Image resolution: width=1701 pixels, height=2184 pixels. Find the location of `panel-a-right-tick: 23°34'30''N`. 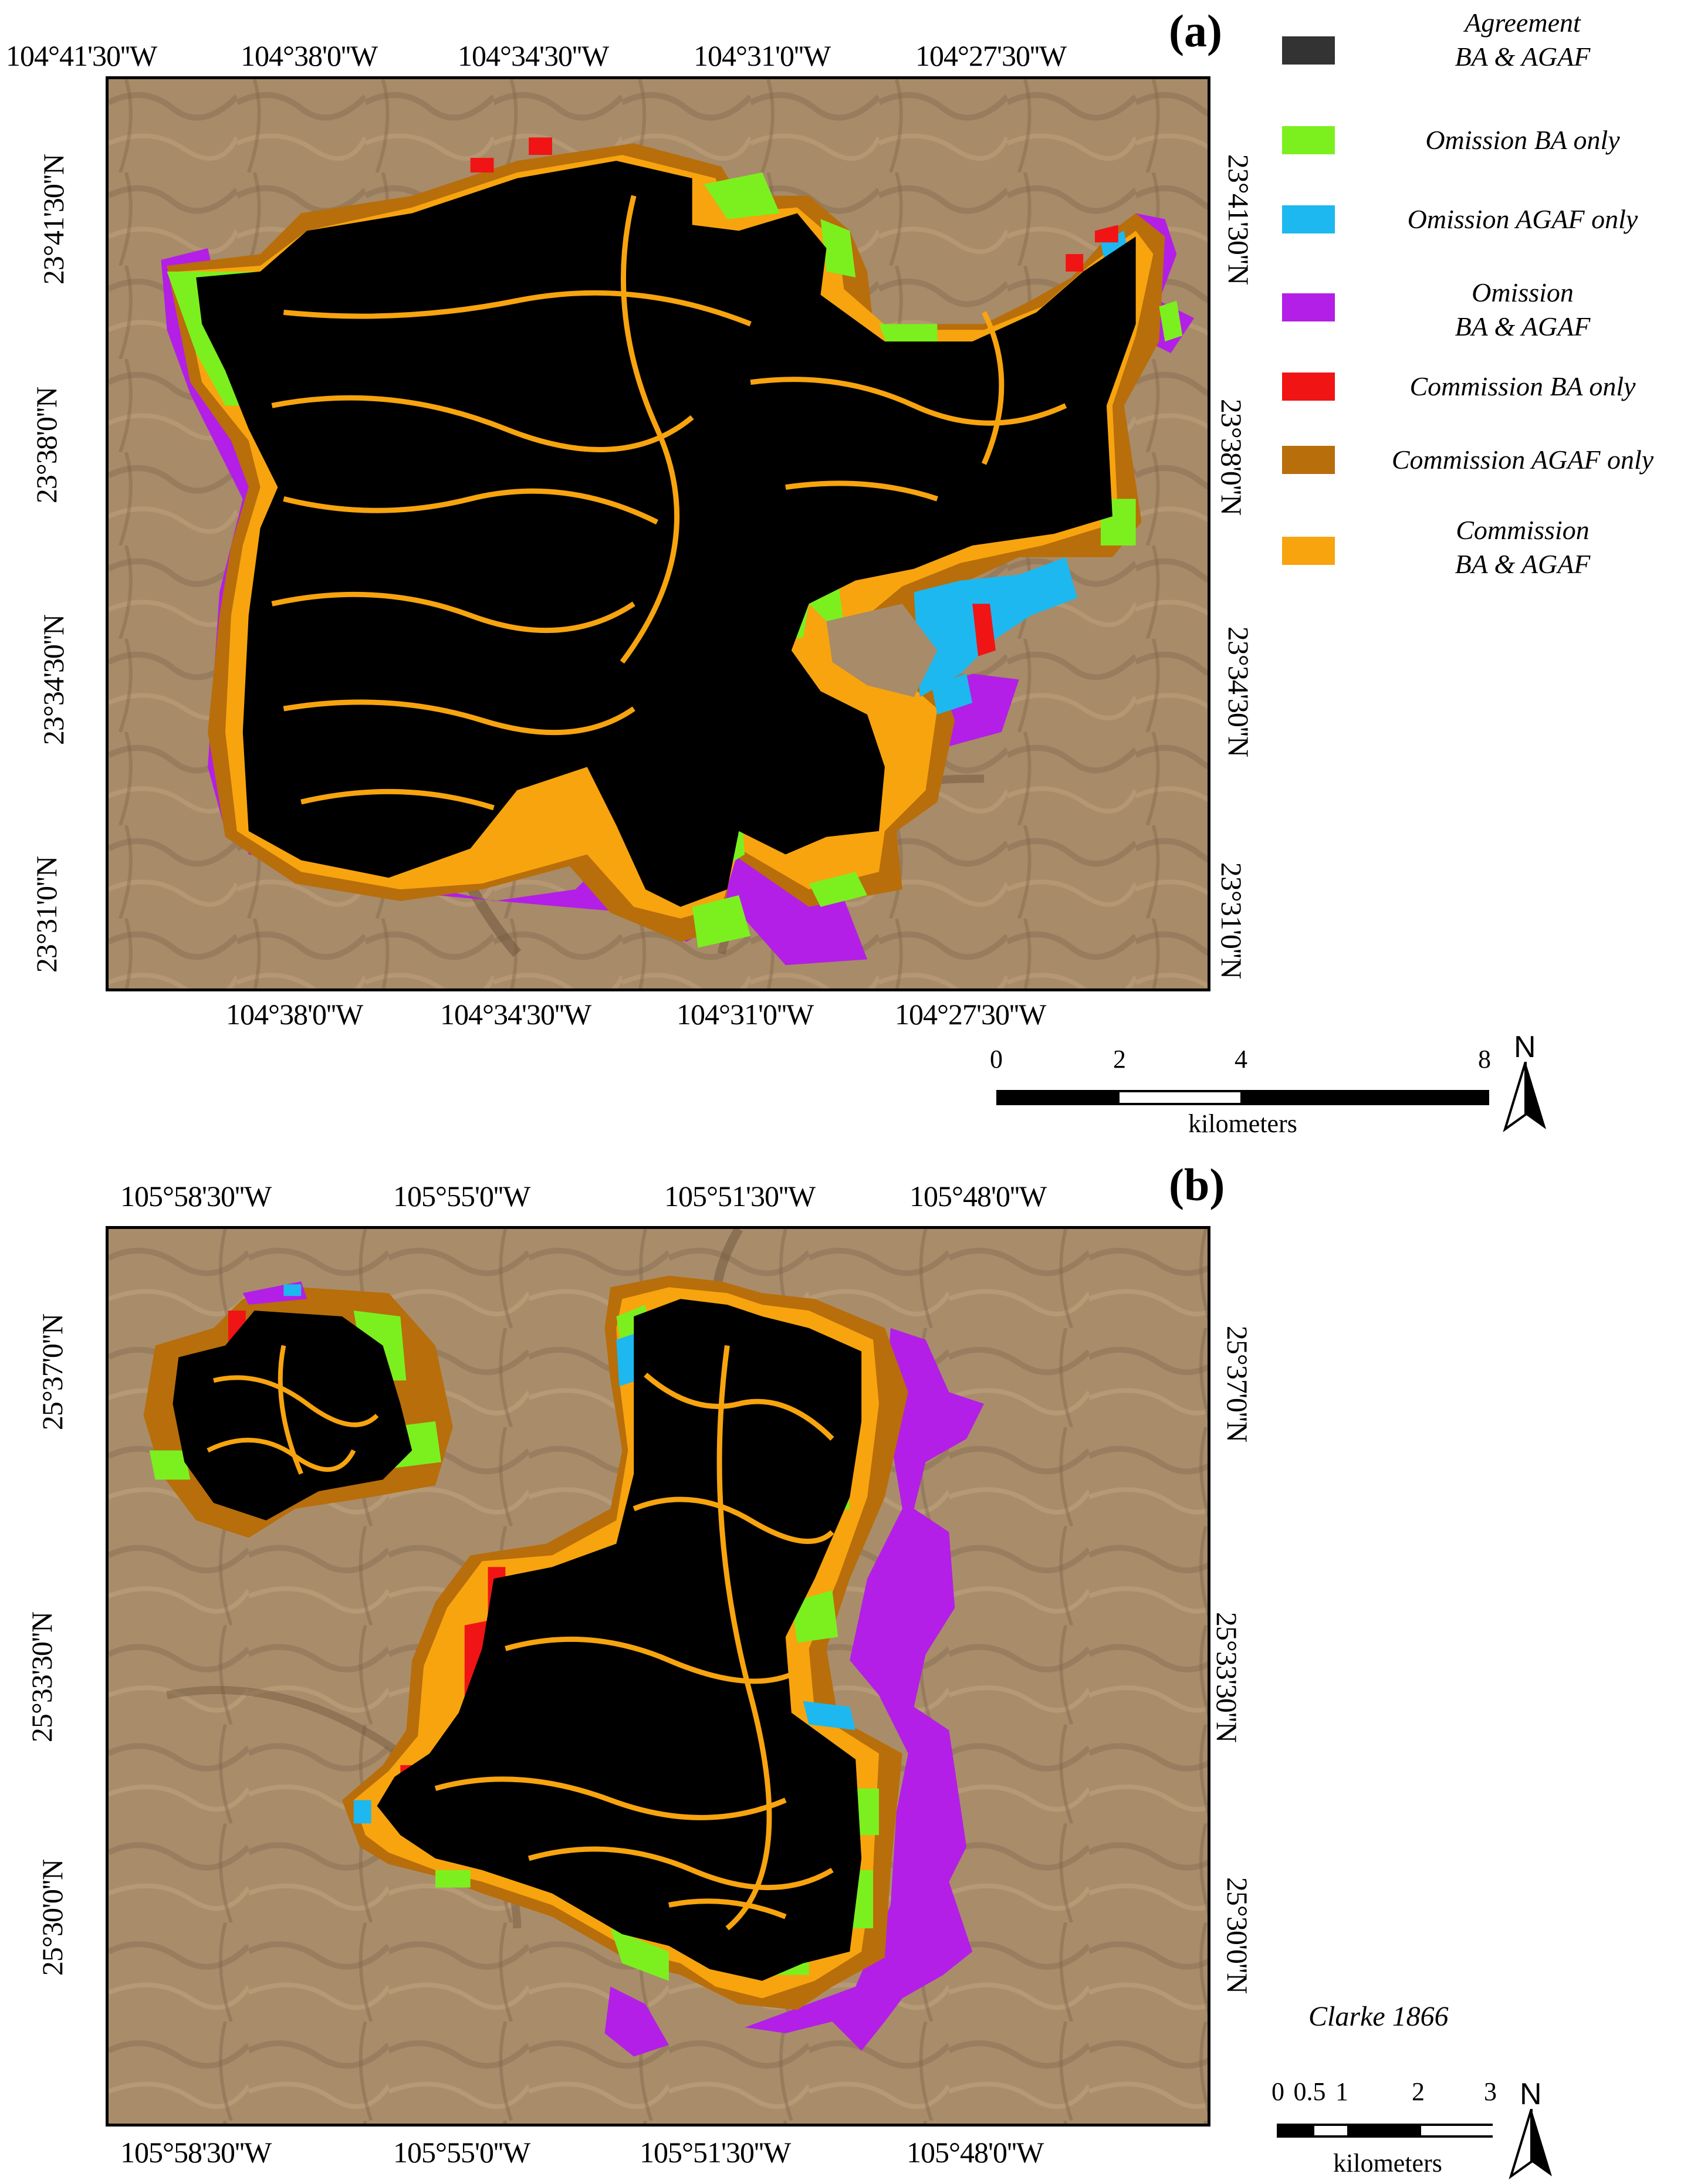

panel-a-right-tick: 23°34'30''N is located at coordinates (1239, 691).